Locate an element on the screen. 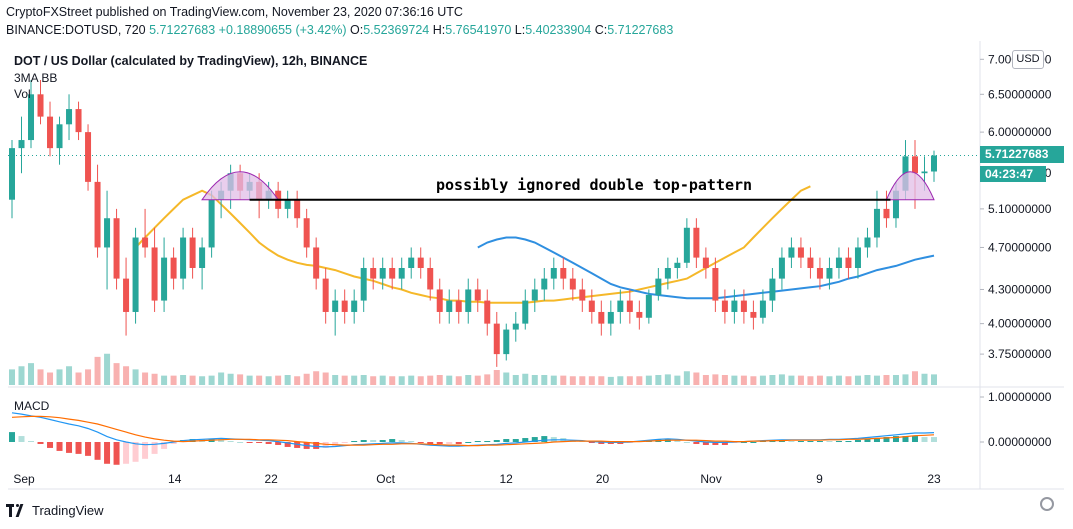 This screenshot has height=529, width=1073. low-value: 5.40233904 is located at coordinates (558, 30).